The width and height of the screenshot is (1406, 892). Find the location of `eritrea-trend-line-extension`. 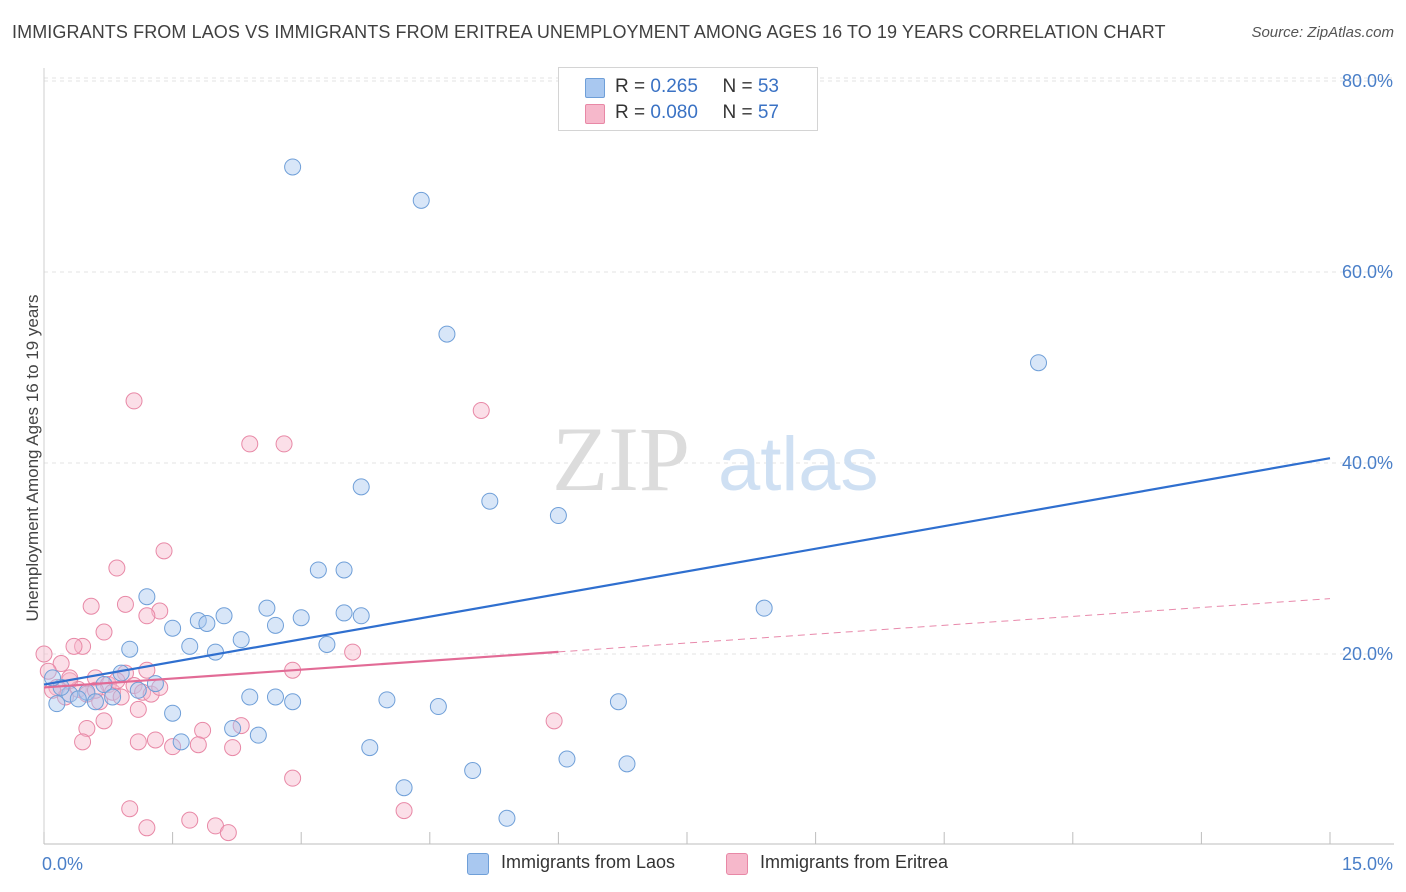

eritrea-trend-line-extension is located at coordinates (944, 625).